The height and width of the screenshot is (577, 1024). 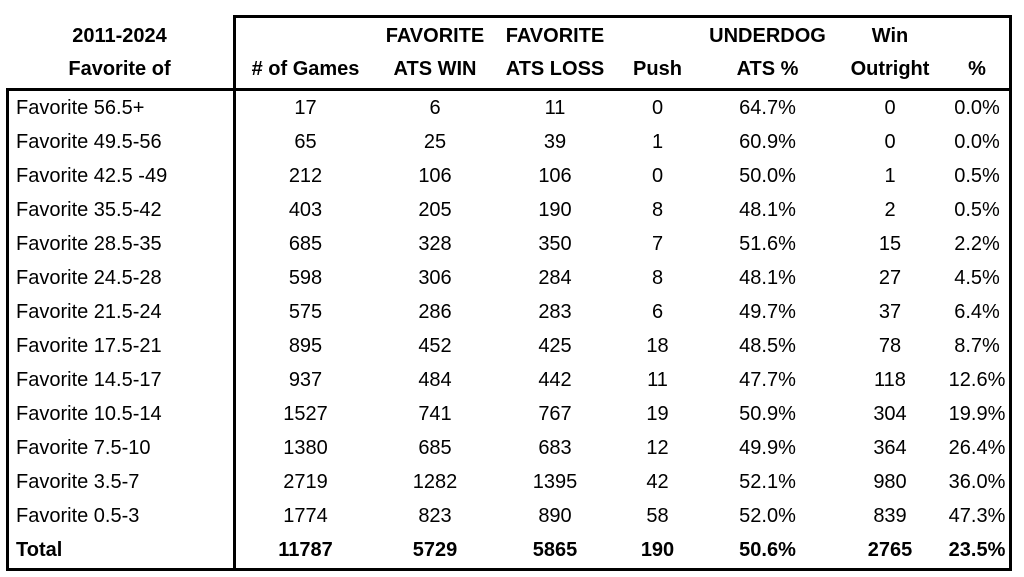 I want to click on header-outright-label: Outright, so click(x=890, y=69).